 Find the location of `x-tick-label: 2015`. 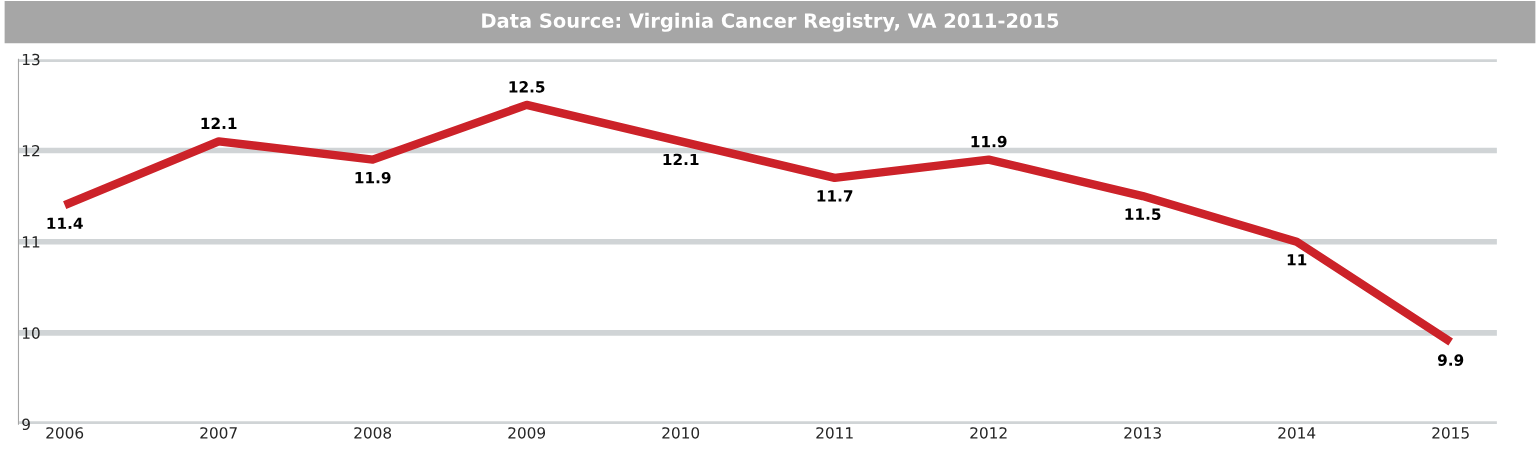

x-tick-label: 2015 is located at coordinates (1450, 433).